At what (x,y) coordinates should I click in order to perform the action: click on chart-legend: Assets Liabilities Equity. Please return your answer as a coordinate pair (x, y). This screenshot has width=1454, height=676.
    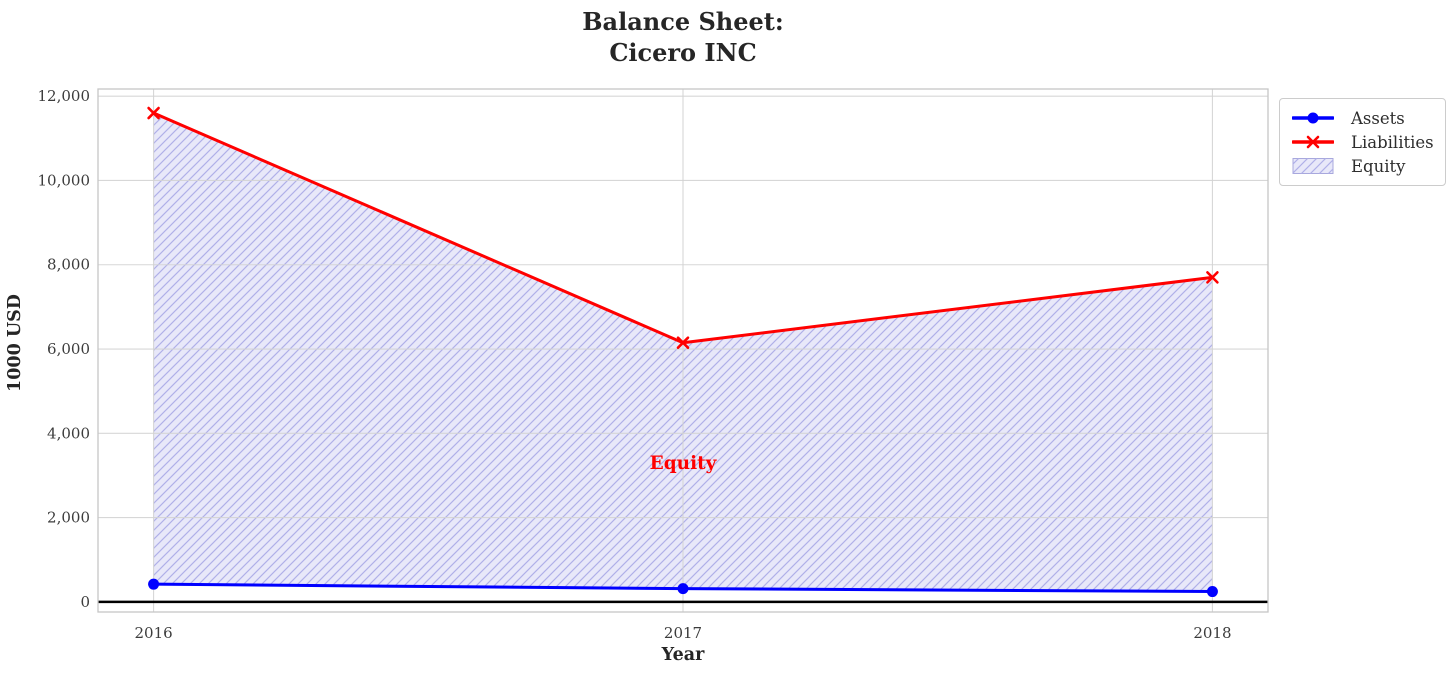
    Looking at the image, I should click on (1362, 142).